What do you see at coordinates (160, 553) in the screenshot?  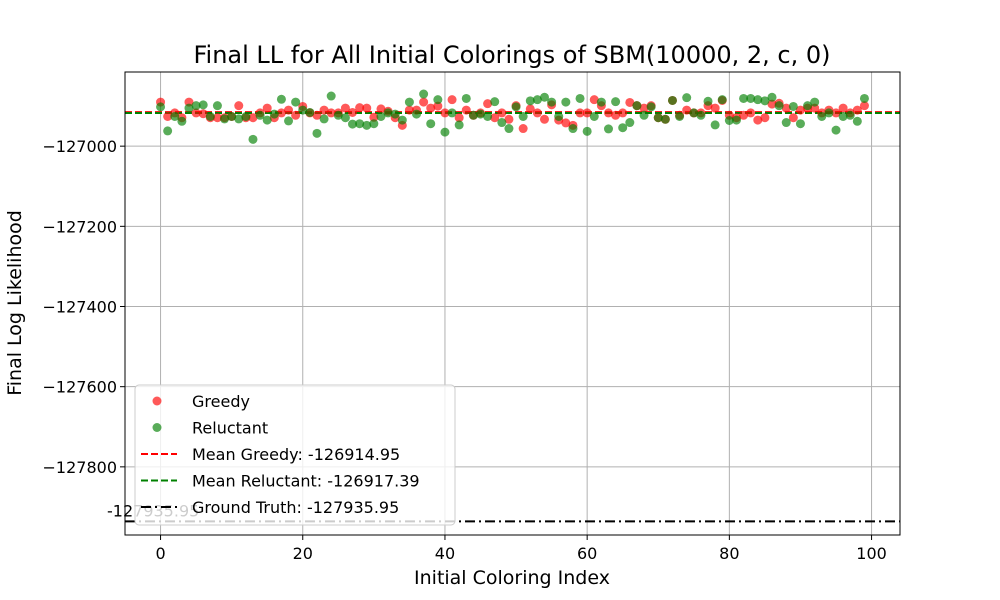 I see `x-tick-label: 0` at bounding box center [160, 553].